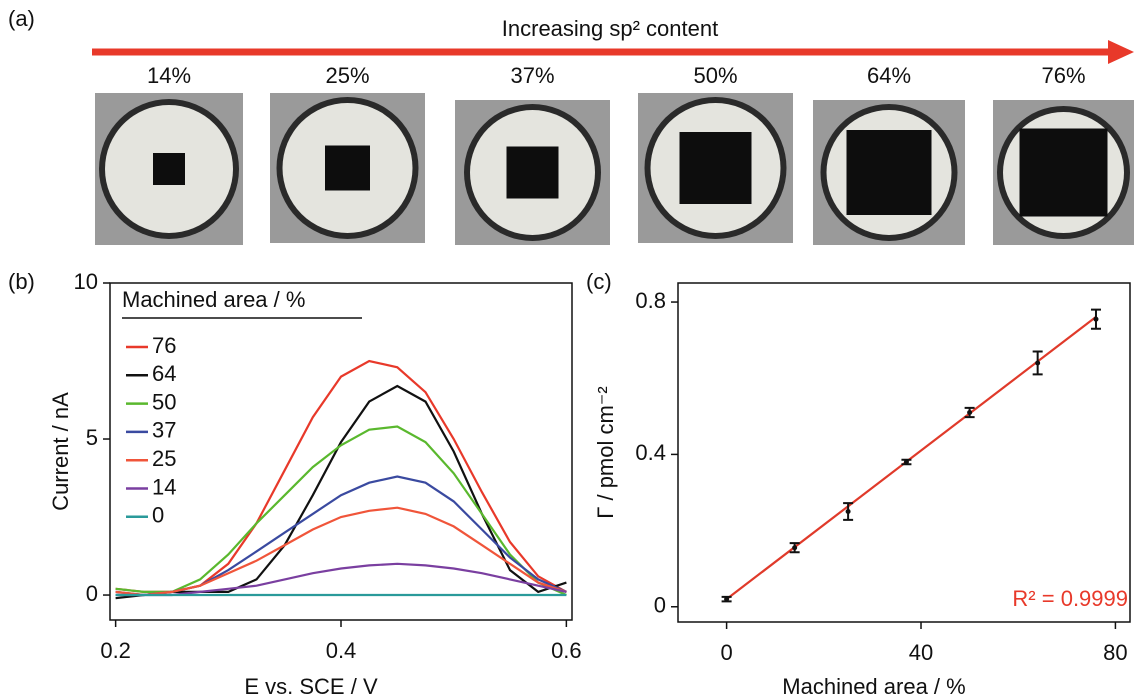  What do you see at coordinates (1121, 52) in the screenshot?
I see `arrow-head` at bounding box center [1121, 52].